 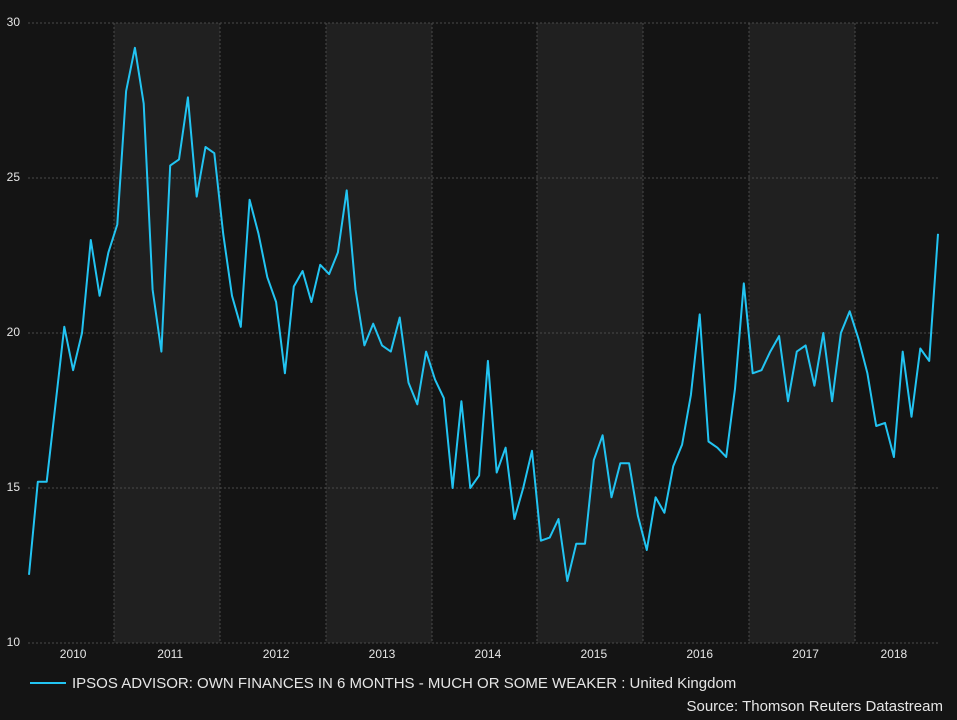 What do you see at coordinates (699, 654) in the screenshot?
I see `x-tick-label: 2016` at bounding box center [699, 654].